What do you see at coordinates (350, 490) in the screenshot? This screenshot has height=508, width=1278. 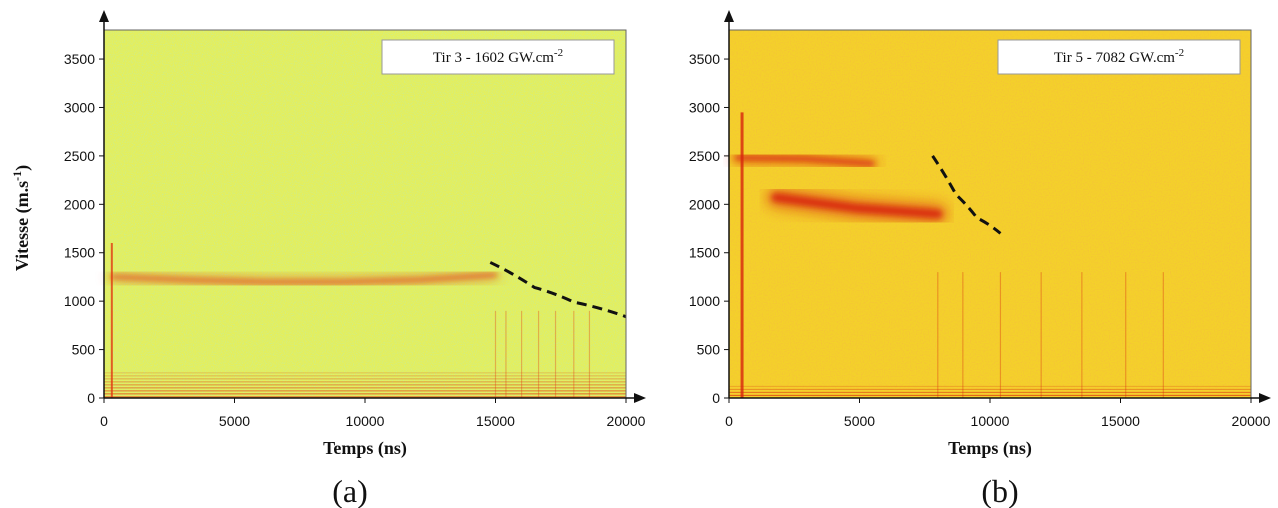 I see `panel-caption: (a)` at bounding box center [350, 490].